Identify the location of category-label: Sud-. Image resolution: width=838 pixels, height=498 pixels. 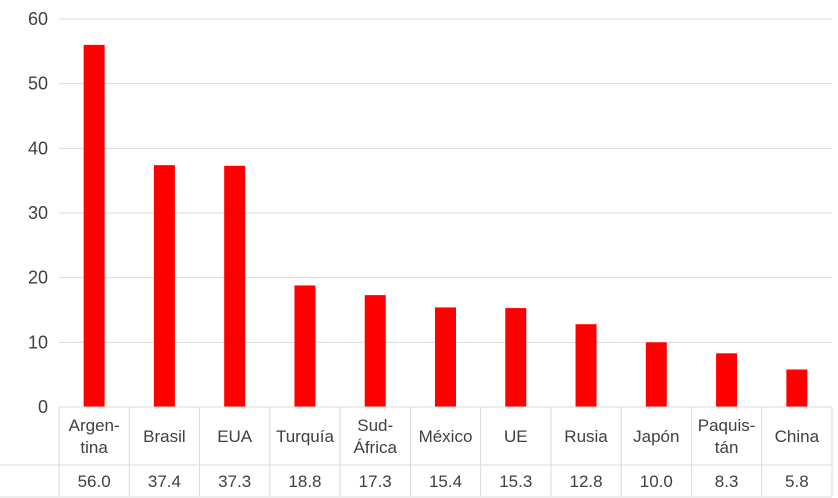
(375, 425).